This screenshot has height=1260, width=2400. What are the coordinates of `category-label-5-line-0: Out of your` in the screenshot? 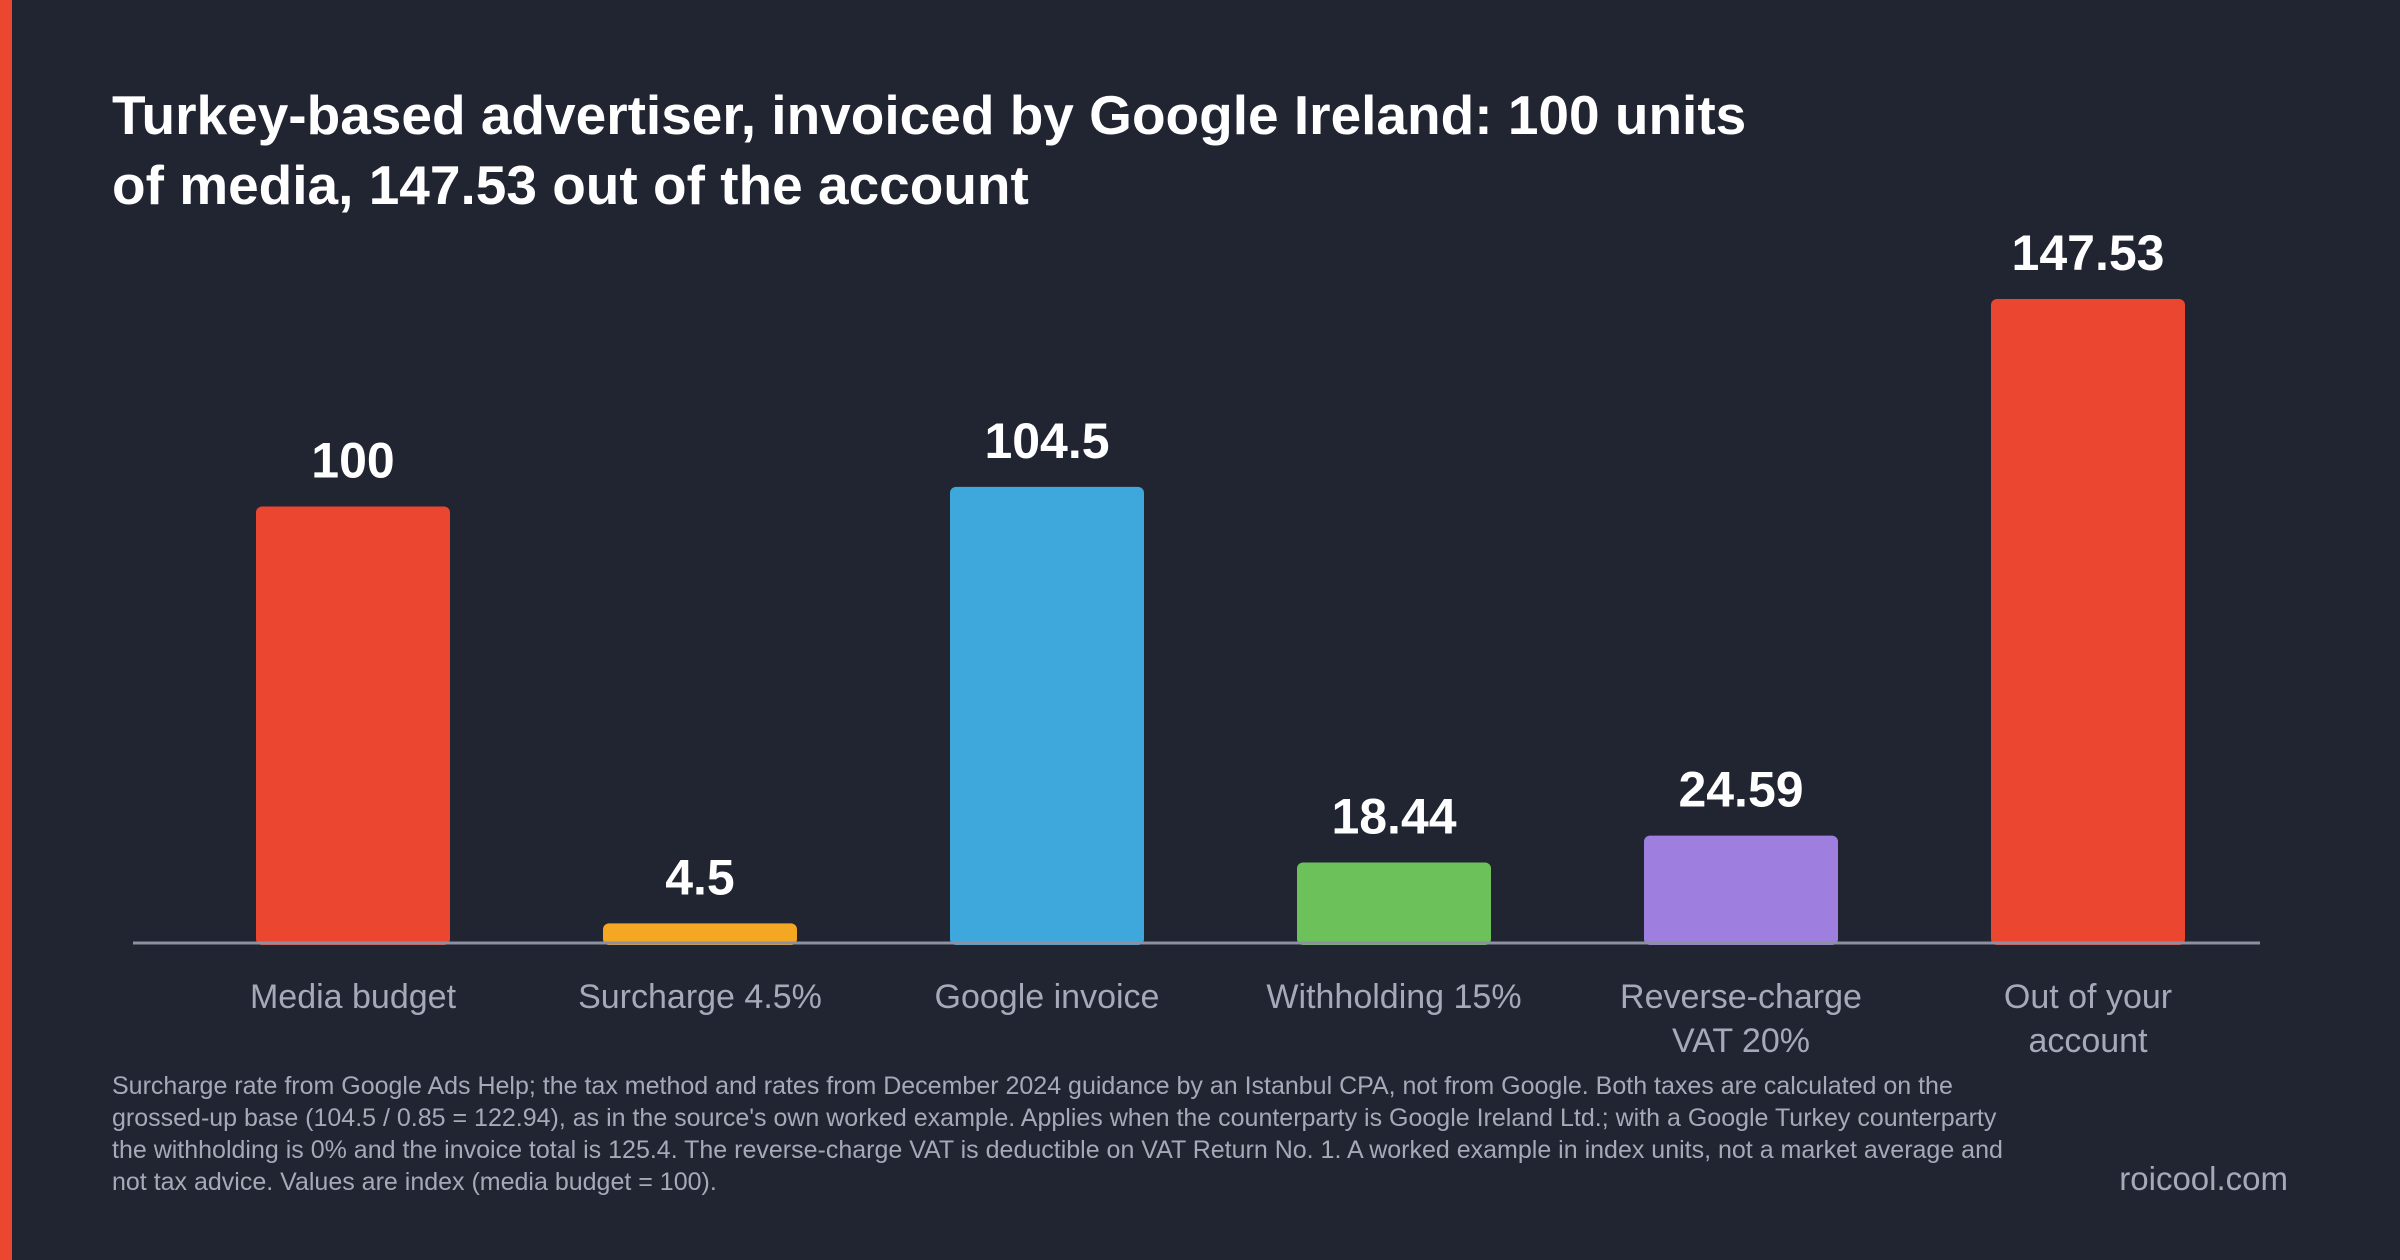 It's located at (2088, 997).